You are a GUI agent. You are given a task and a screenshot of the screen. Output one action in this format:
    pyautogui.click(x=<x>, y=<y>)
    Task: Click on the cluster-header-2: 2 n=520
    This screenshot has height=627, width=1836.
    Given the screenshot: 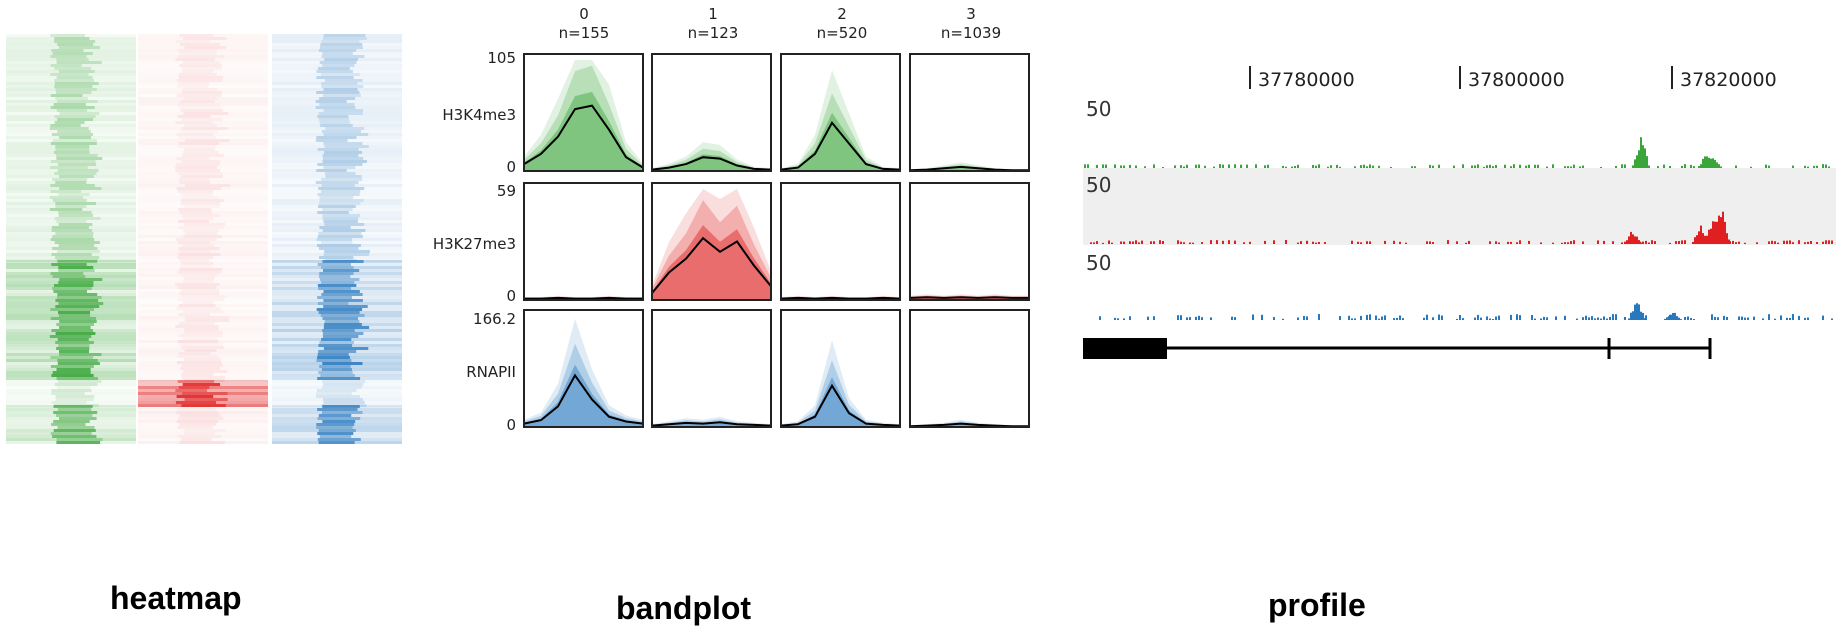 What is the action you would take?
    pyautogui.click(x=842, y=23)
    